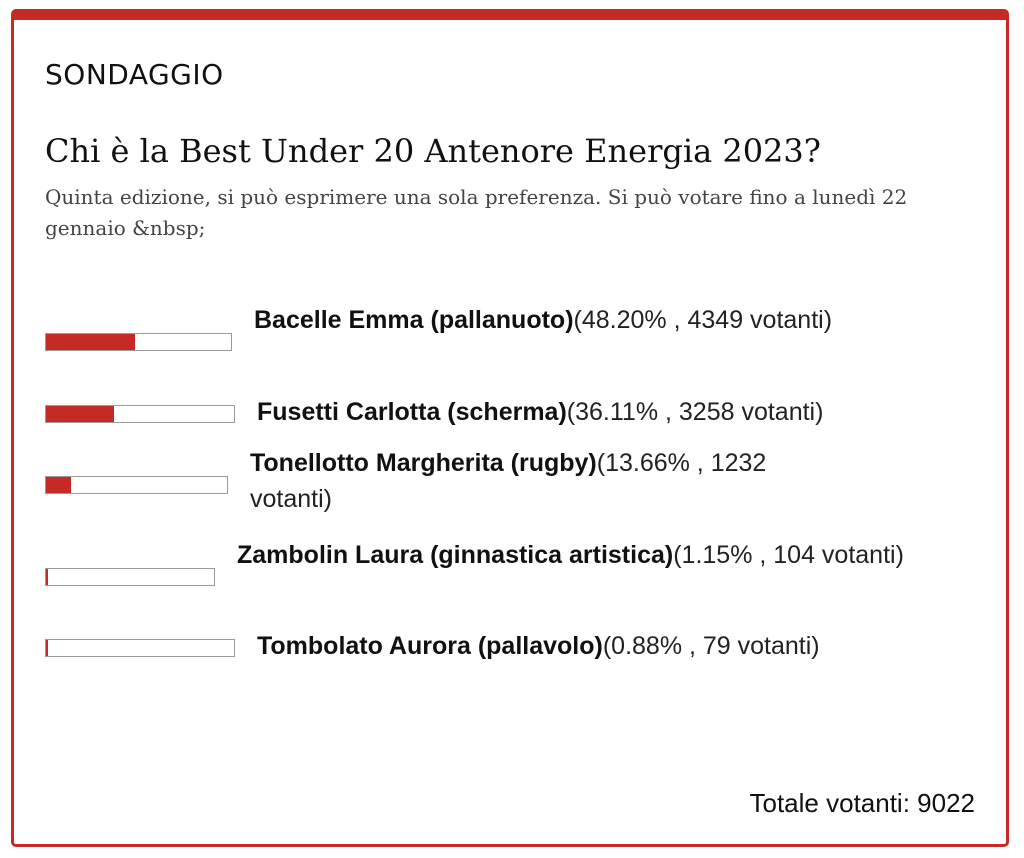 This screenshot has width=1024, height=858. What do you see at coordinates (703, 320) in the screenshot?
I see `option-stats: (48.20% , 4349 votanti)` at bounding box center [703, 320].